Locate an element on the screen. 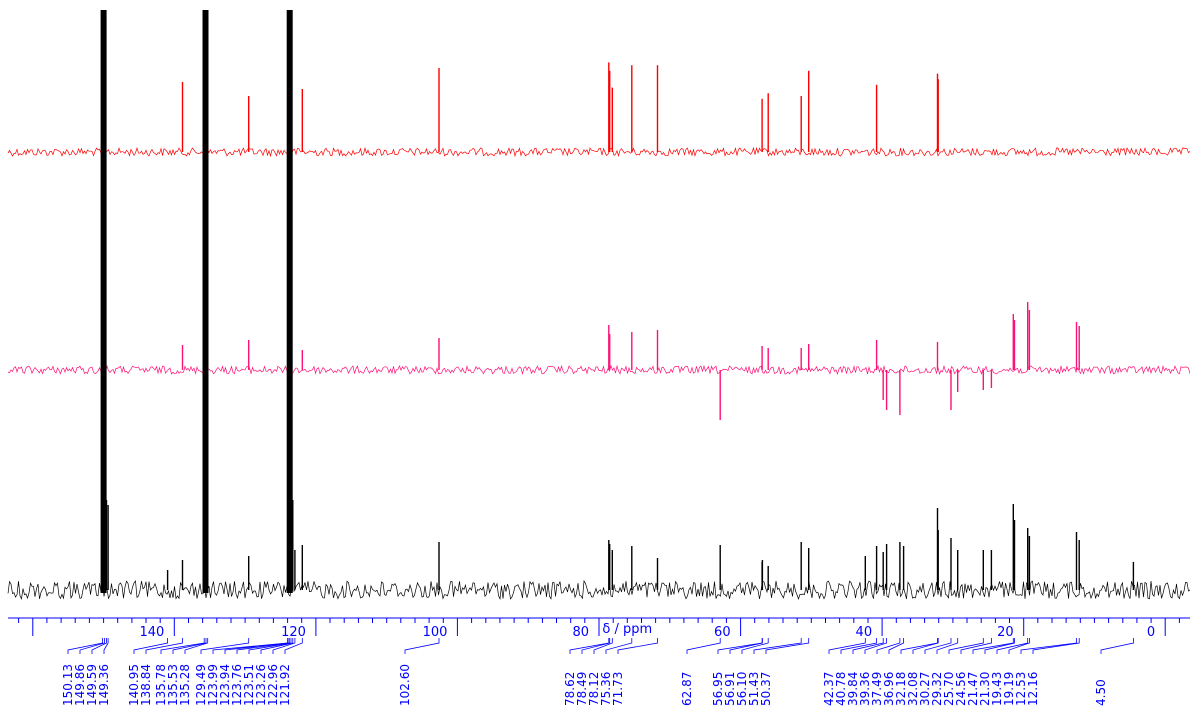 The width and height of the screenshot is (1190, 711). peak-label: 123.94 is located at coordinates (225, 685).